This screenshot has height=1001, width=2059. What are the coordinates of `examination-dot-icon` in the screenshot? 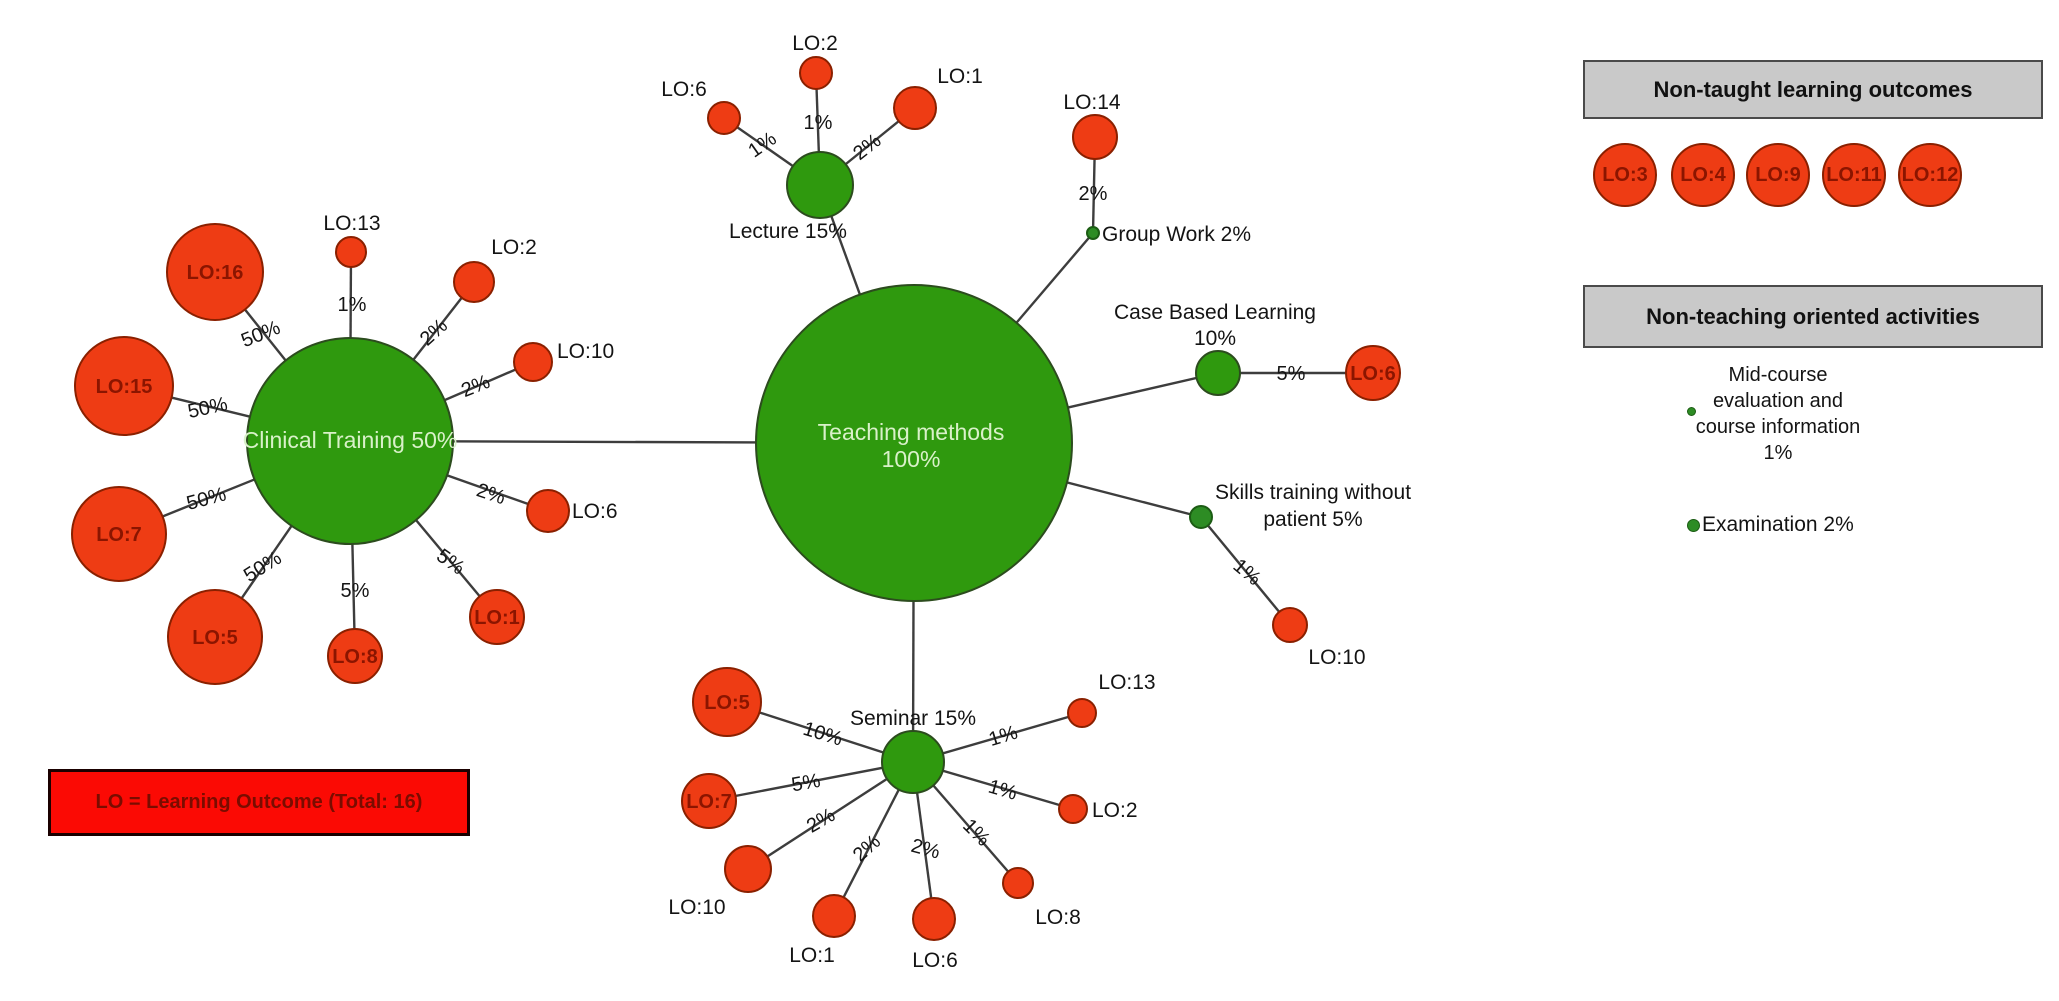 It's located at (1693, 525).